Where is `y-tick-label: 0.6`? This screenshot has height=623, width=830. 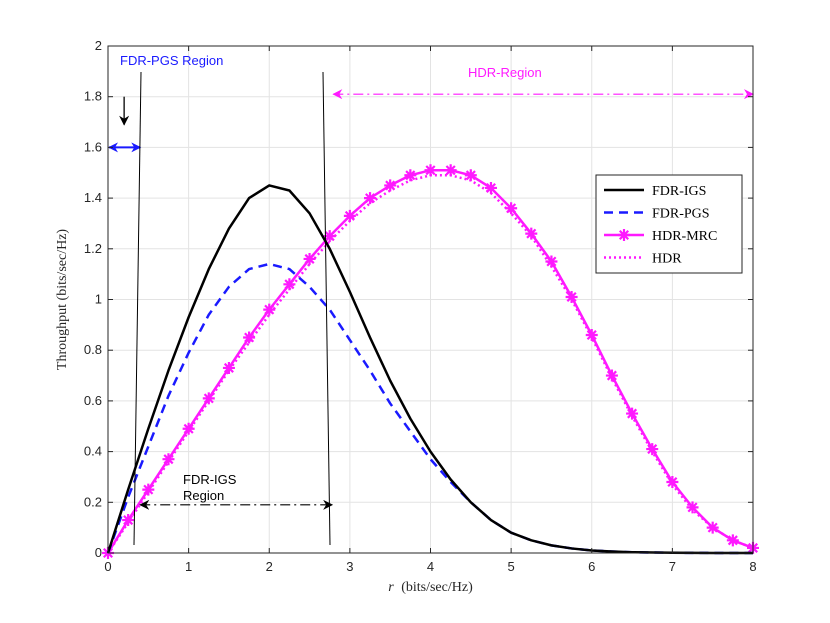
y-tick-label: 0.6 is located at coordinates (93, 400).